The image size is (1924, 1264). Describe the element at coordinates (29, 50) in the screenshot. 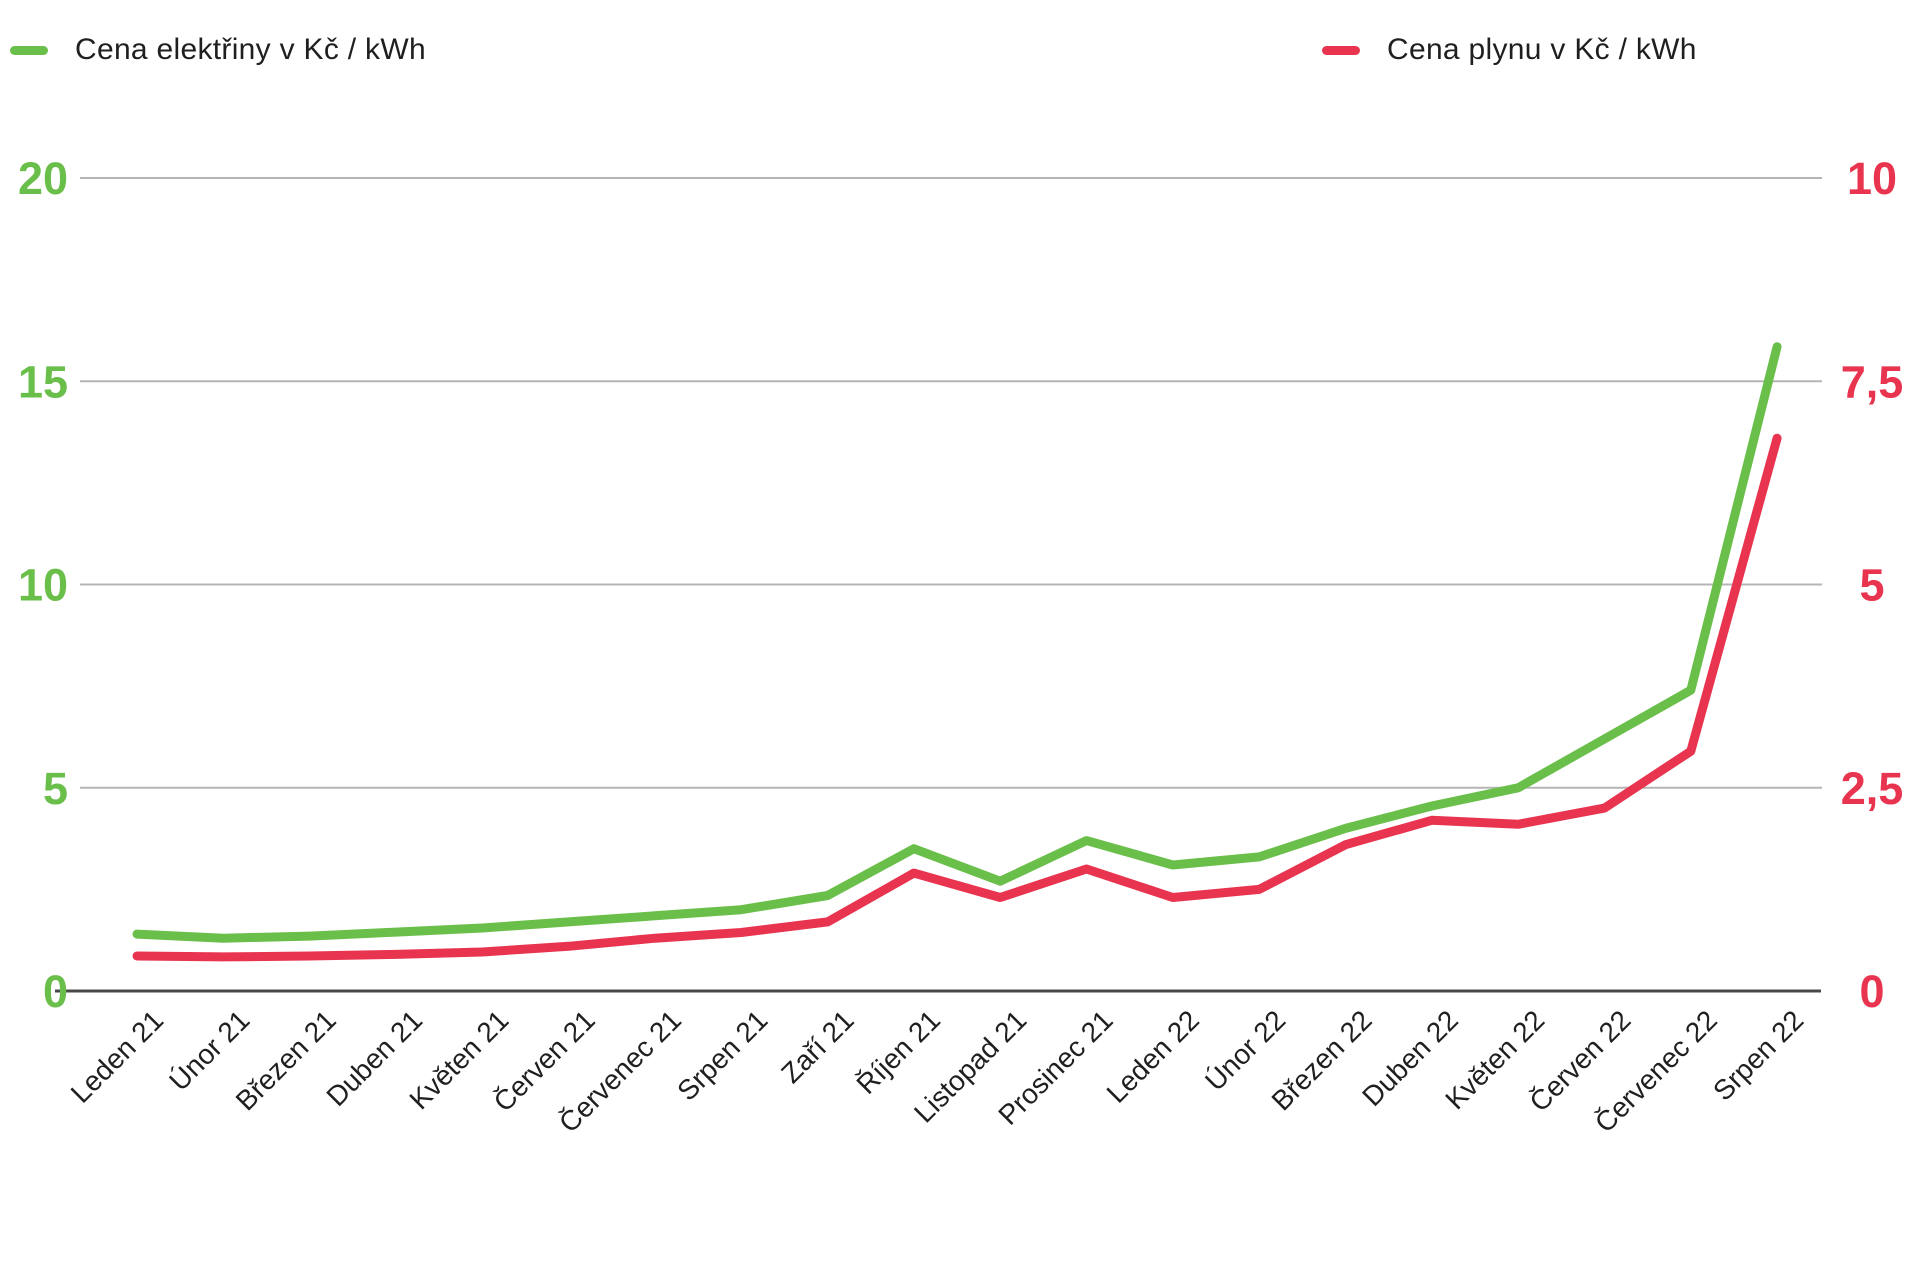

I see `electricity-legend-swatch` at that location.